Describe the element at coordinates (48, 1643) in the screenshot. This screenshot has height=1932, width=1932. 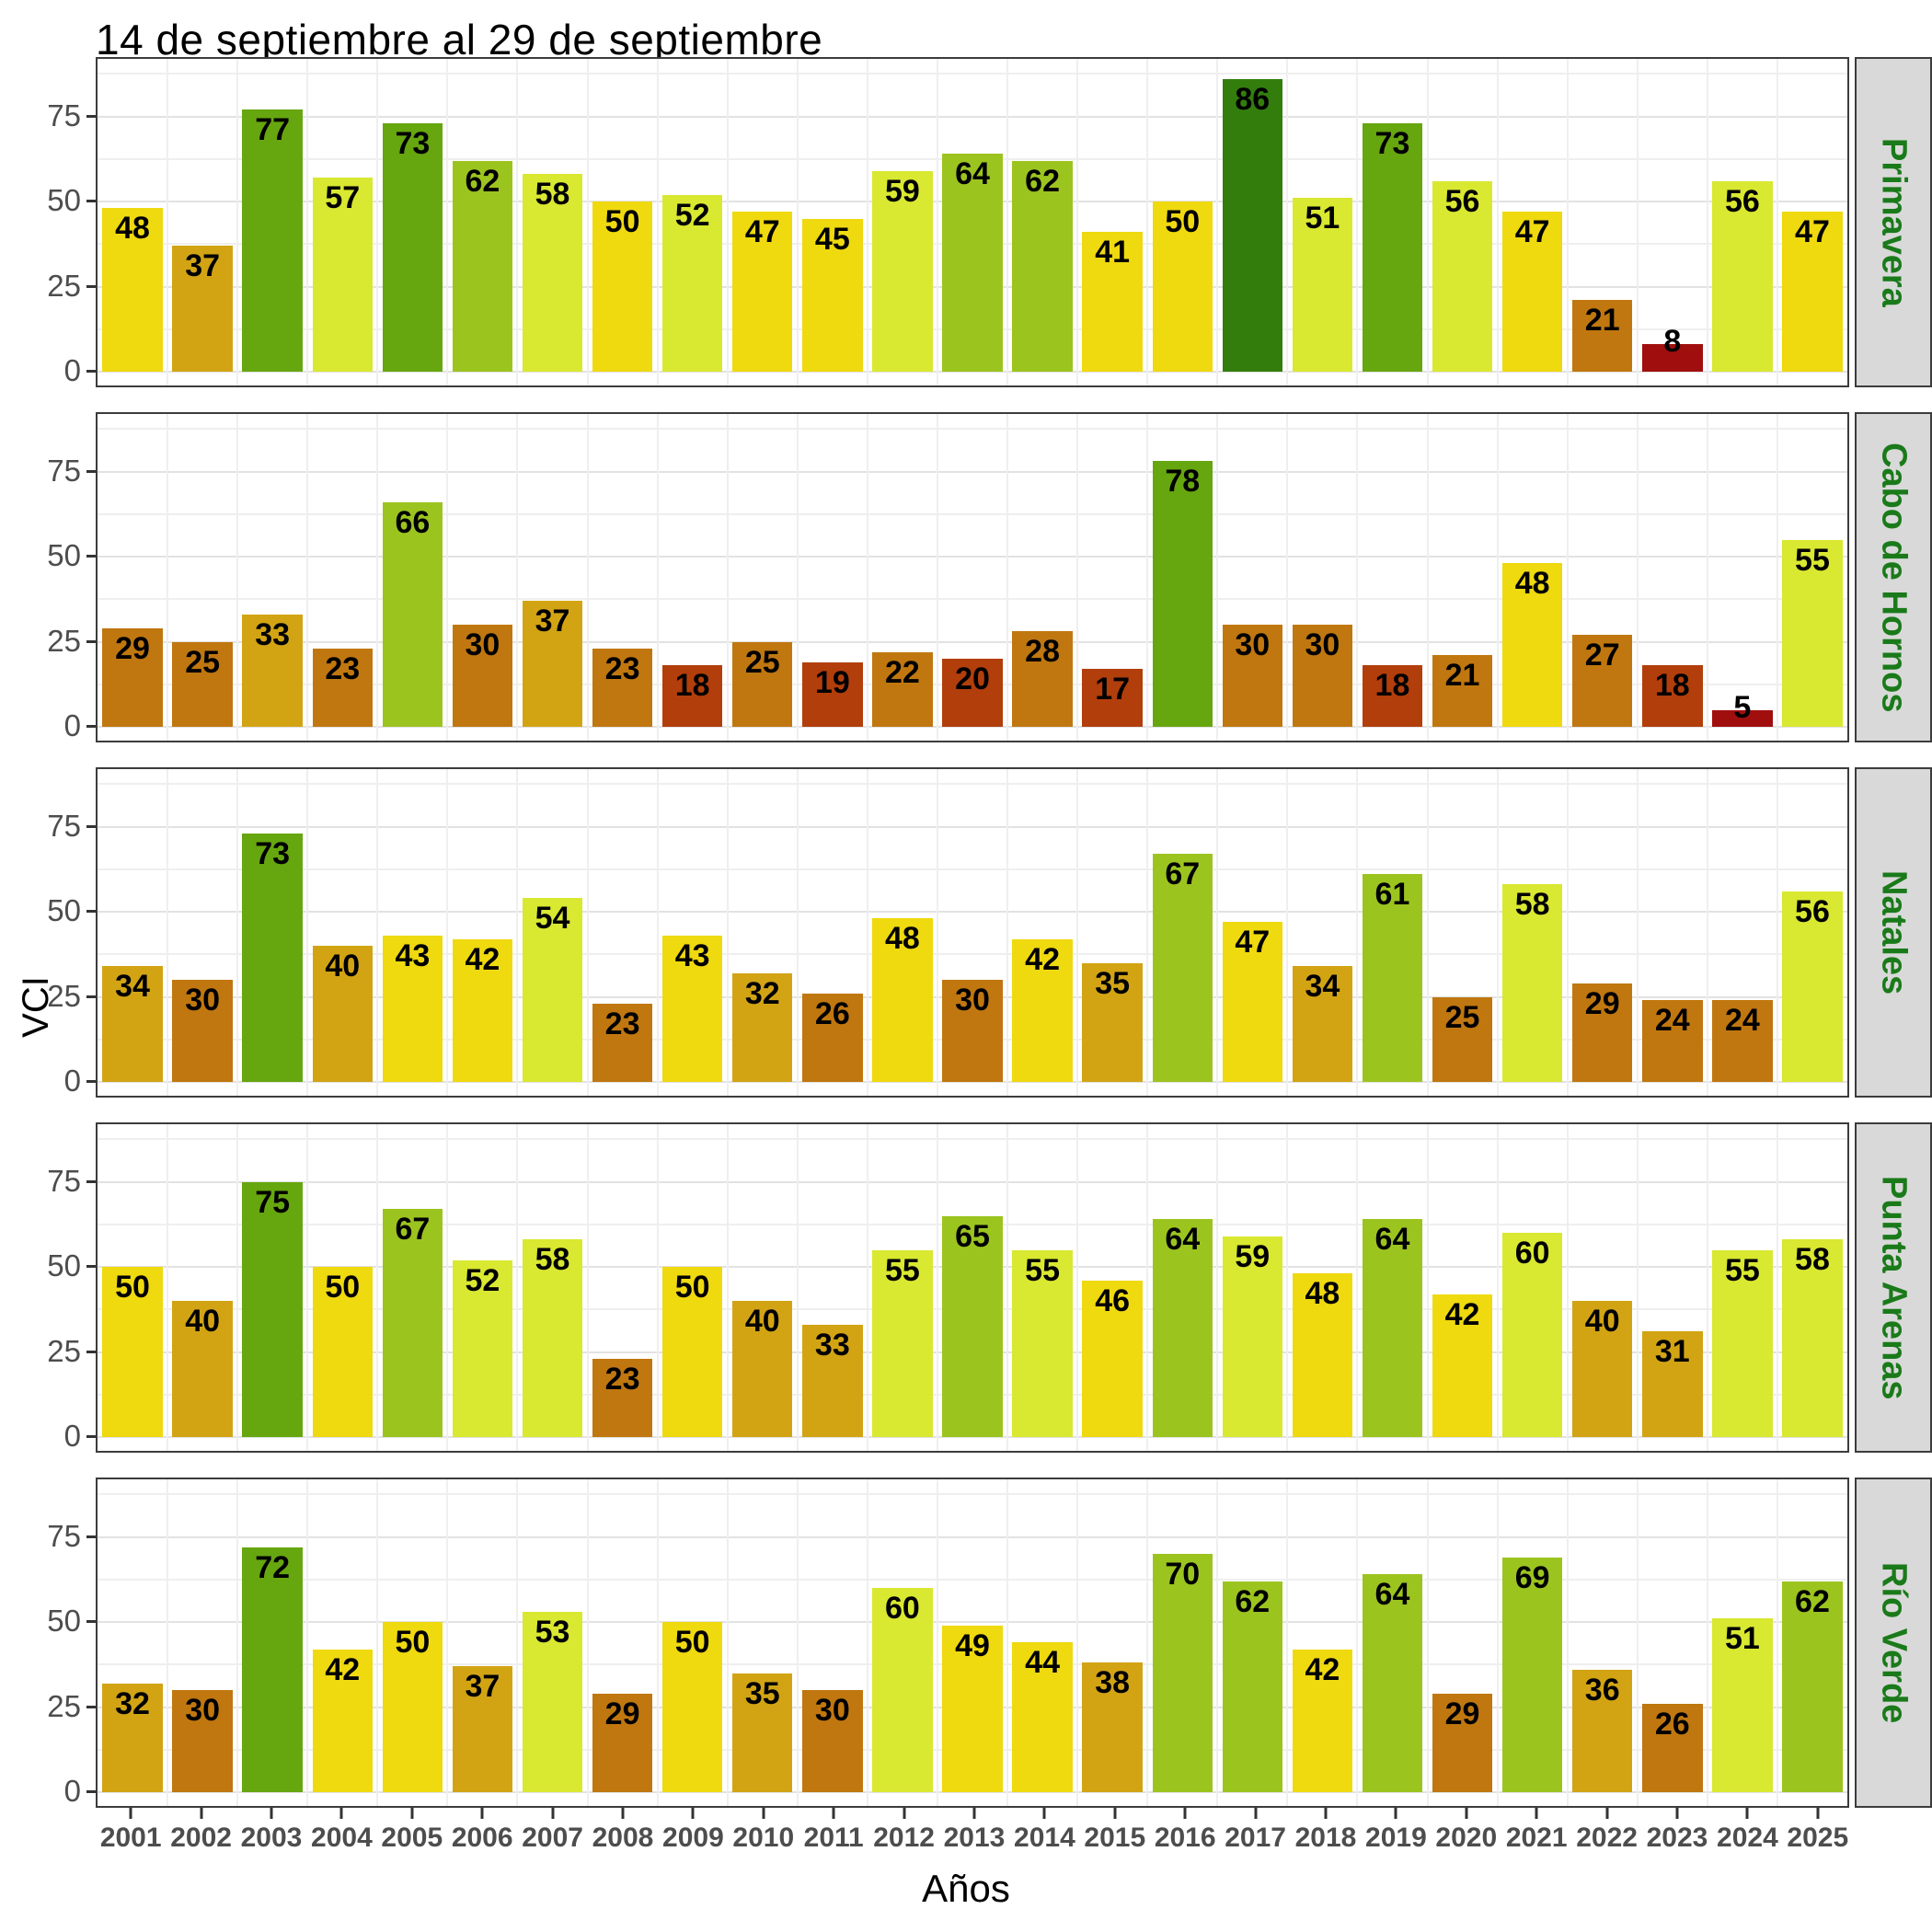
I see `y-axis-gutter: 0 25 50 75` at that location.